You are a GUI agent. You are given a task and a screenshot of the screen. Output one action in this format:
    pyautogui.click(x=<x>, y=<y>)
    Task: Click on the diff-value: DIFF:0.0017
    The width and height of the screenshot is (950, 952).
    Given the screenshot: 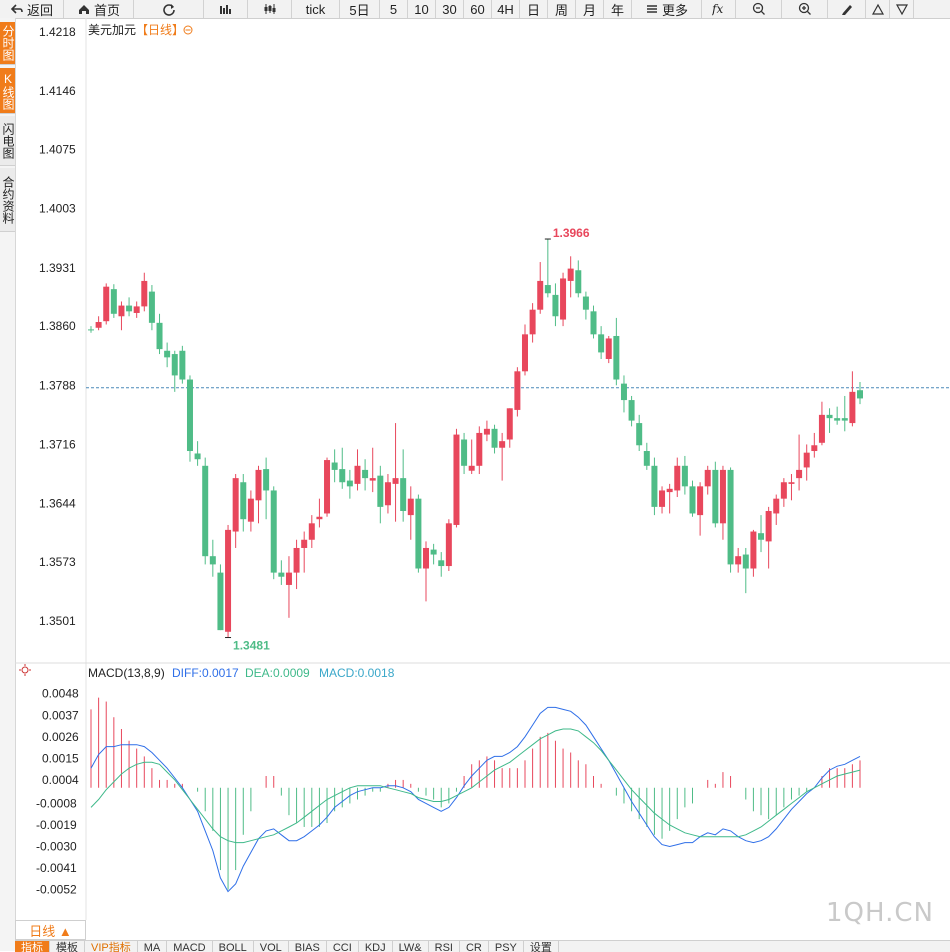 What is the action you would take?
    pyautogui.click(x=205, y=673)
    